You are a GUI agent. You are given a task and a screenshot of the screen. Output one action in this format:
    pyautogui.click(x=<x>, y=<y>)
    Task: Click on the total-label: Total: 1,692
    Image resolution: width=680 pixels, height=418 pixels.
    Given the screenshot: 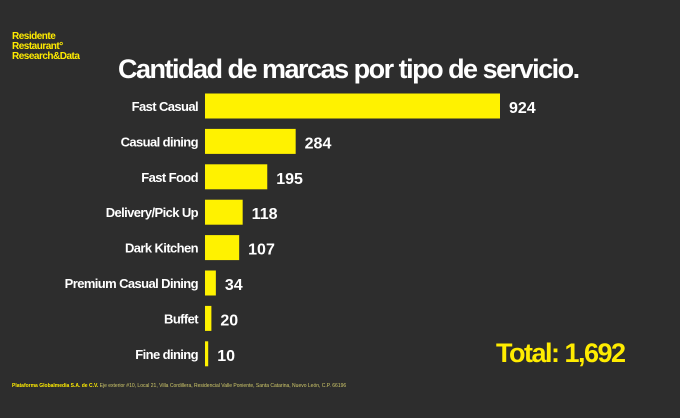 What is the action you would take?
    pyautogui.click(x=561, y=353)
    